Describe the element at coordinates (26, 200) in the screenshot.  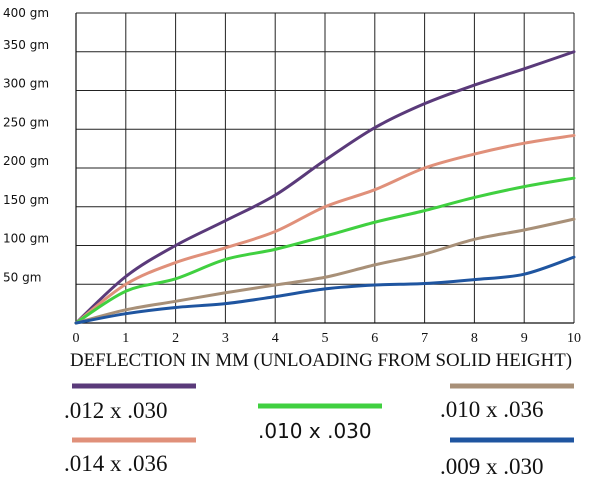
I see `y-tick-label: 150 gm` at that location.